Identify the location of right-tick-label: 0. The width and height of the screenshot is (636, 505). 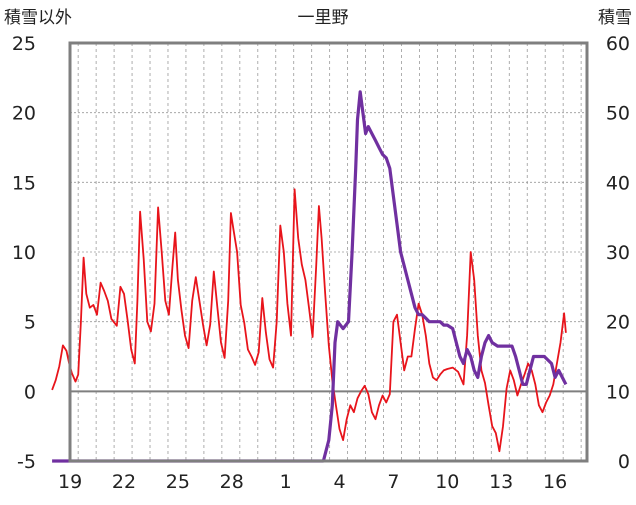
(624, 462).